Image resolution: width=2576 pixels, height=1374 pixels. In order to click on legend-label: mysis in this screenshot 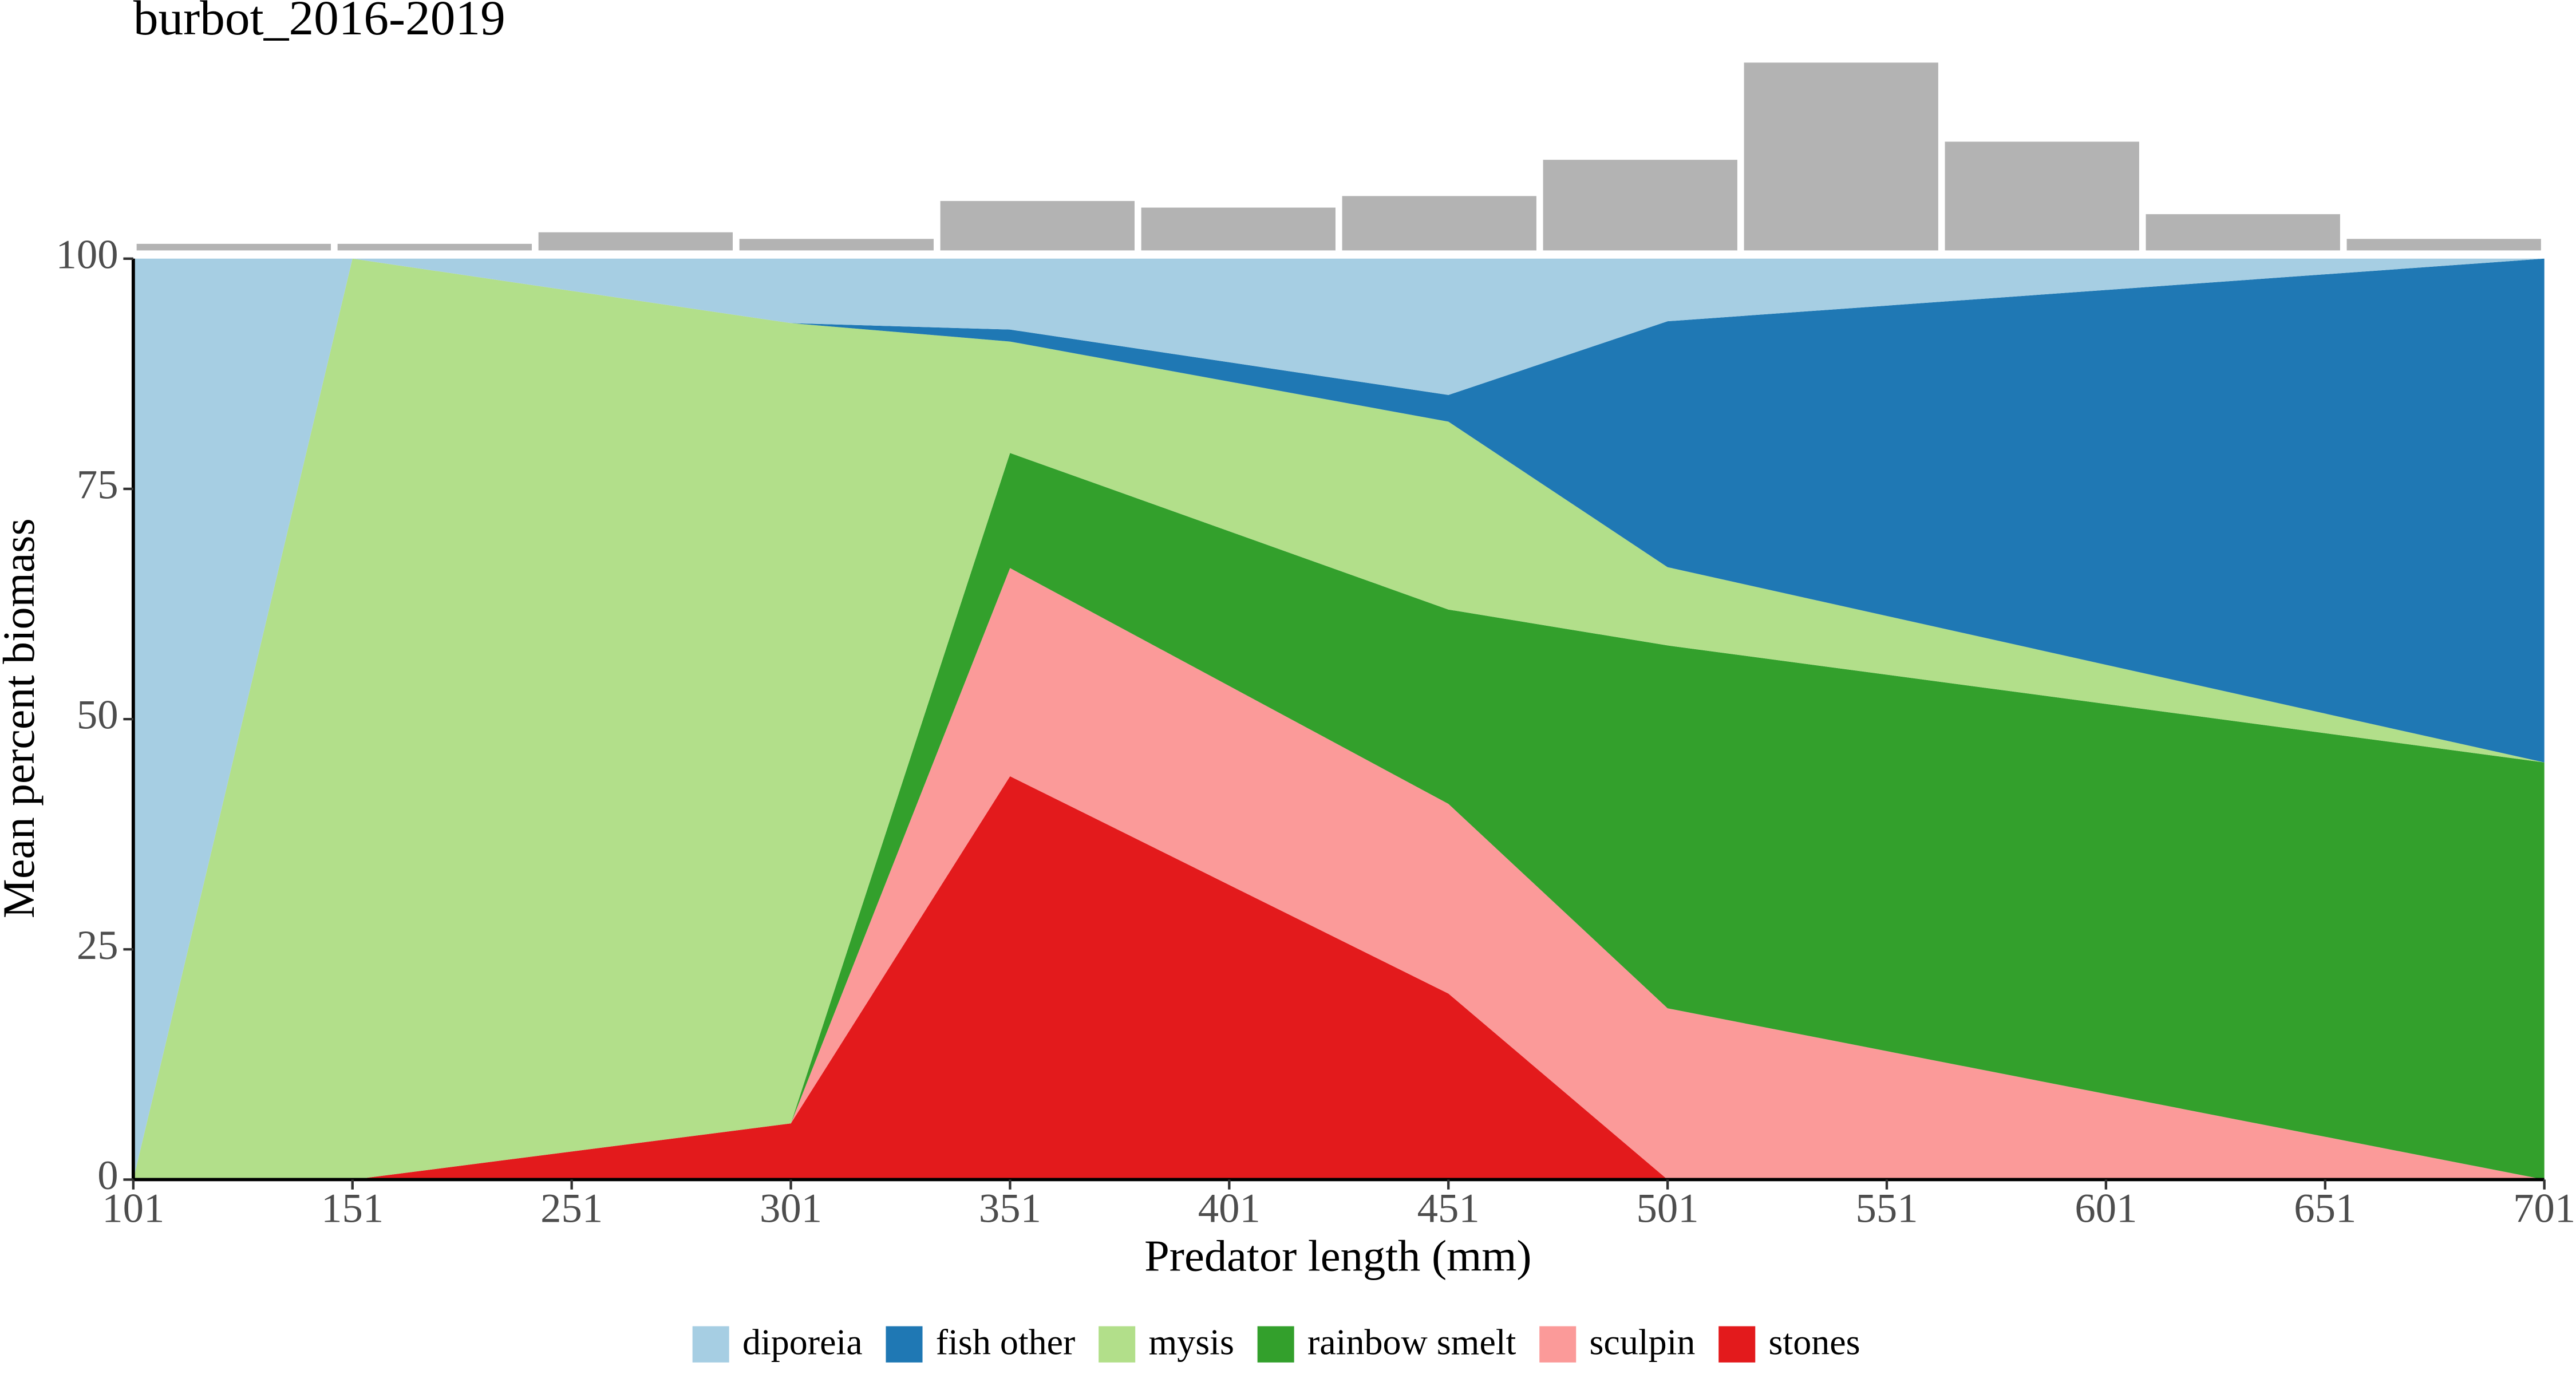, I will do `click(1191, 1342)`.